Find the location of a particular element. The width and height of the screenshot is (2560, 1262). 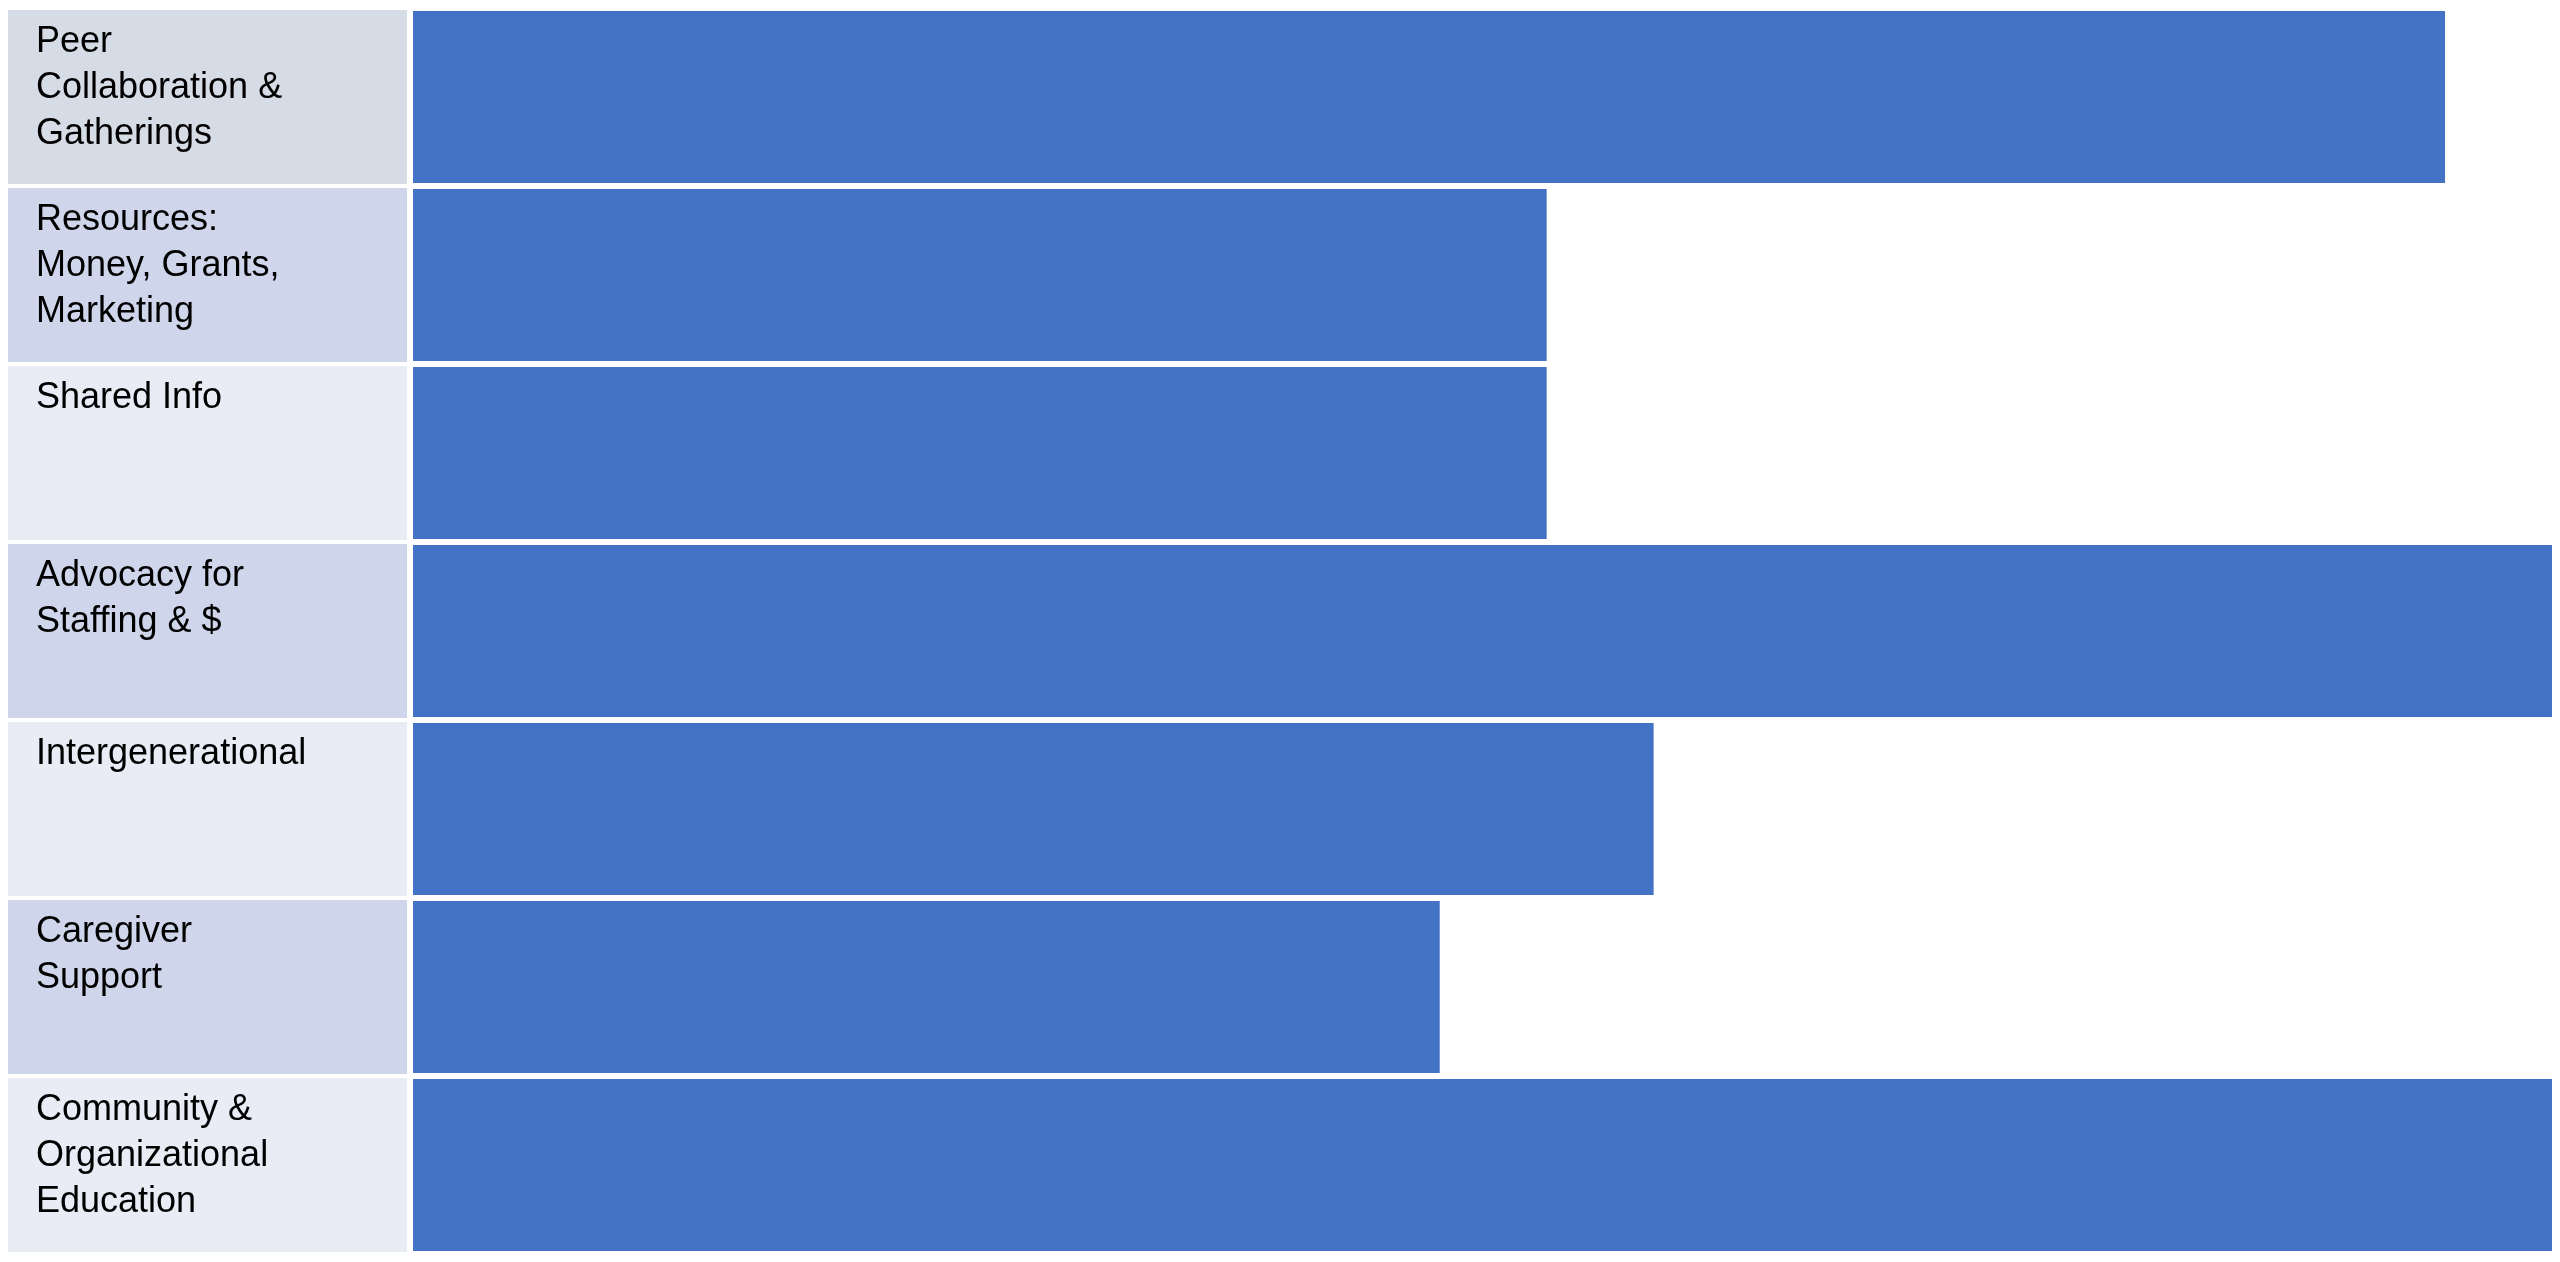

y-tick-label: Shared Info is located at coordinates (129, 395).